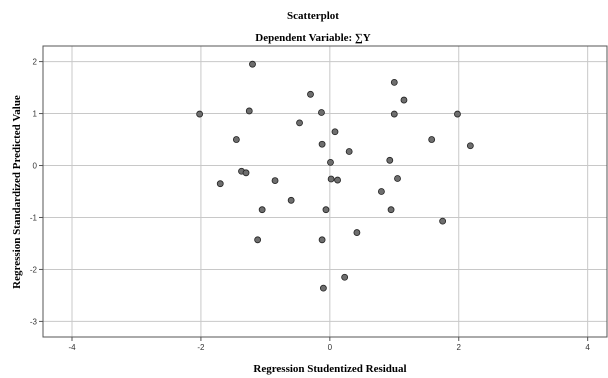 This screenshot has height=378, width=608. What do you see at coordinates (329, 369) in the screenshot?
I see `x-axis-label: Regression Studentized Residual` at bounding box center [329, 369].